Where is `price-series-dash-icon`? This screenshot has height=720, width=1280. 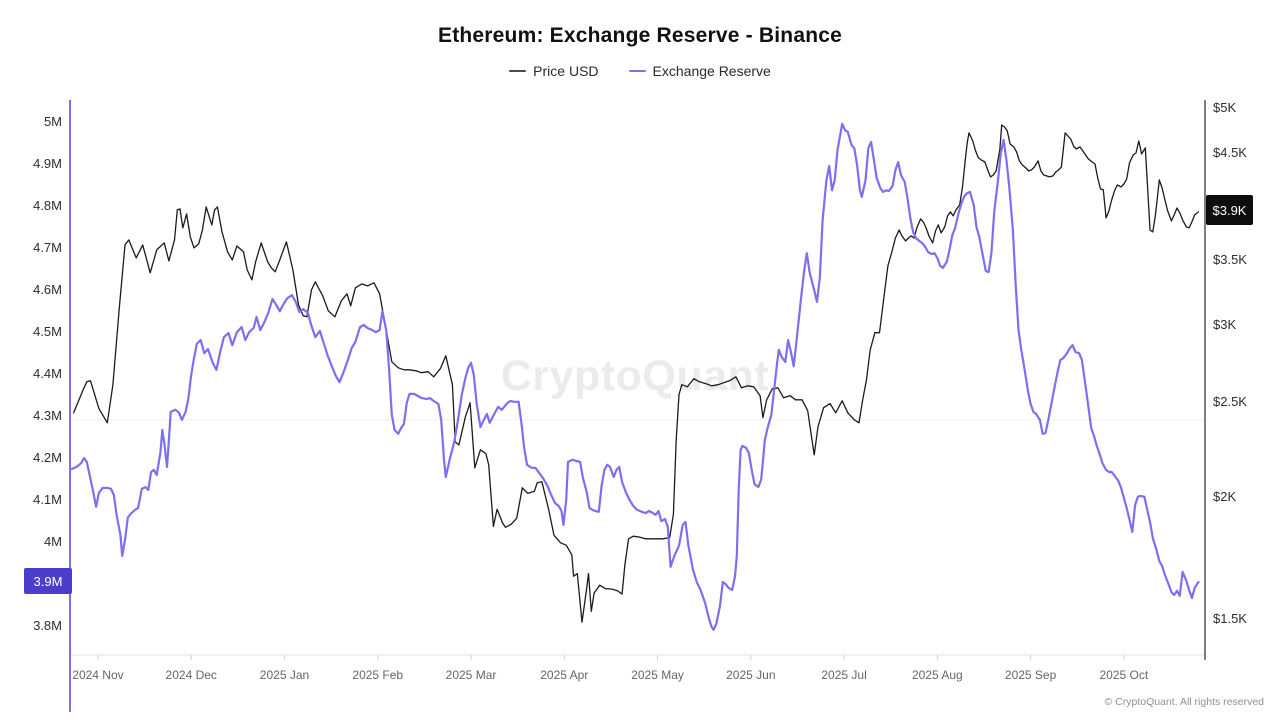
price-series-dash-icon is located at coordinates (518, 71).